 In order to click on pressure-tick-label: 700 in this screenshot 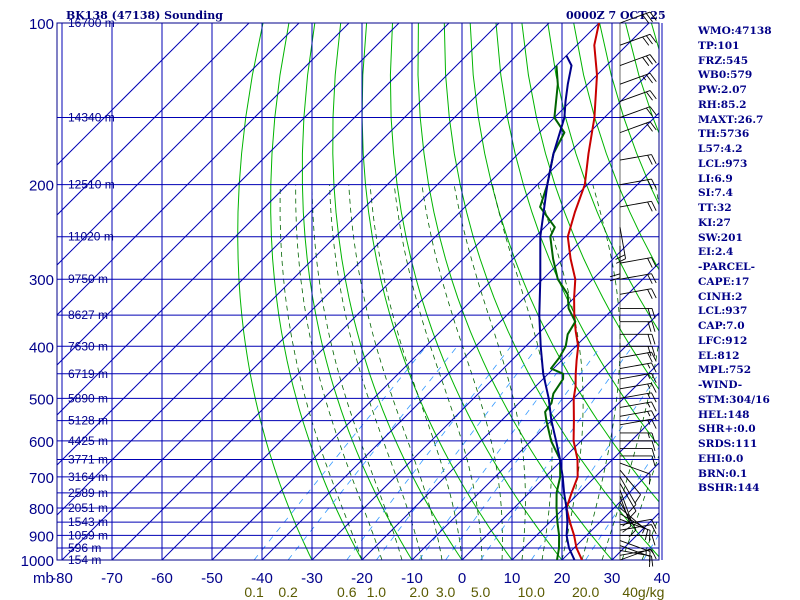, I will do `click(41, 478)`.